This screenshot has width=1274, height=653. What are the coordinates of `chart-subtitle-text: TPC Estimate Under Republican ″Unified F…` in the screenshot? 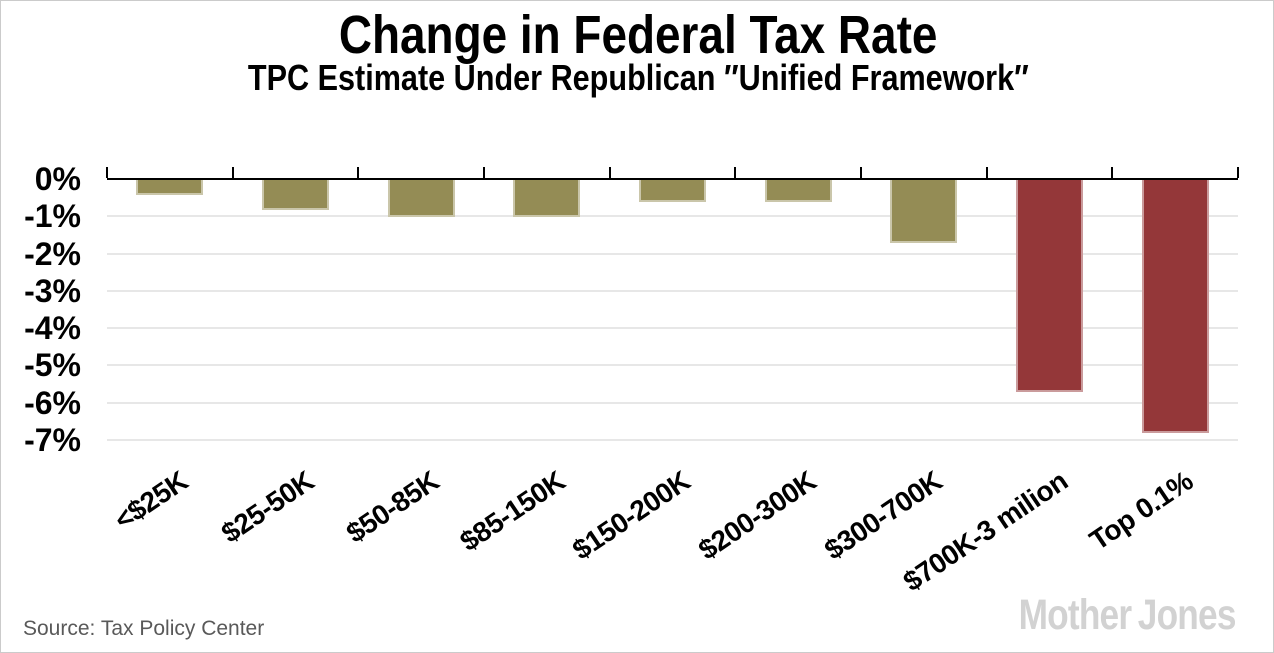 It's located at (638, 77).